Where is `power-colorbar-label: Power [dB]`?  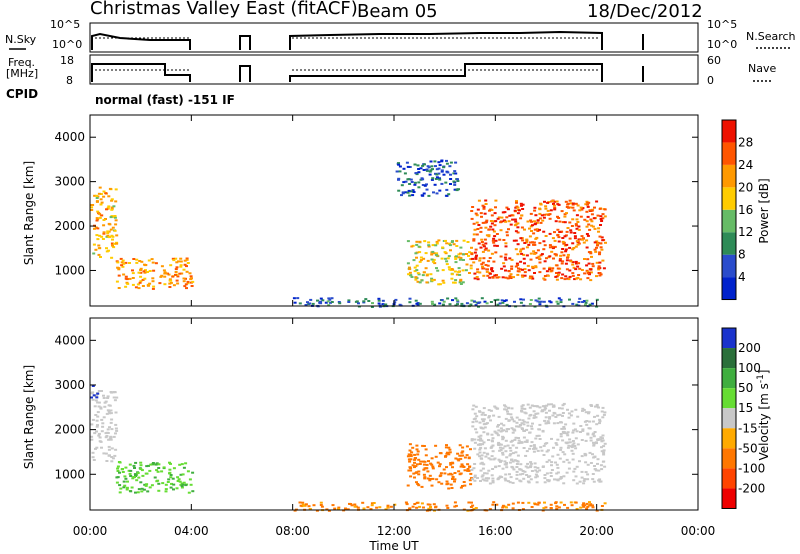
power-colorbar-label: Power [dB] is located at coordinates (764, 210).